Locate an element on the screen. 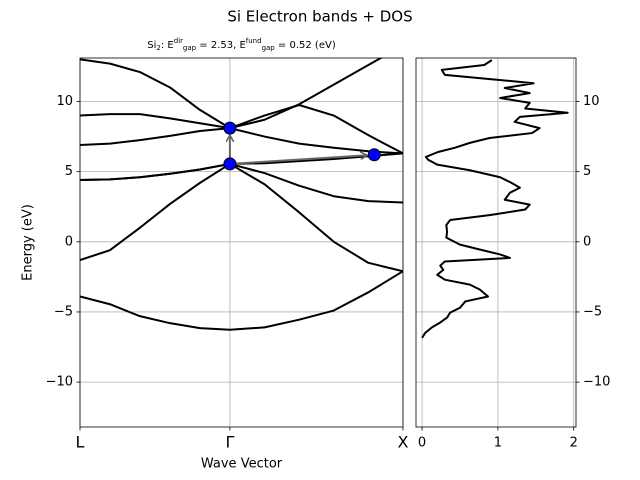  subtitle-part: 2 is located at coordinates (158, 48).